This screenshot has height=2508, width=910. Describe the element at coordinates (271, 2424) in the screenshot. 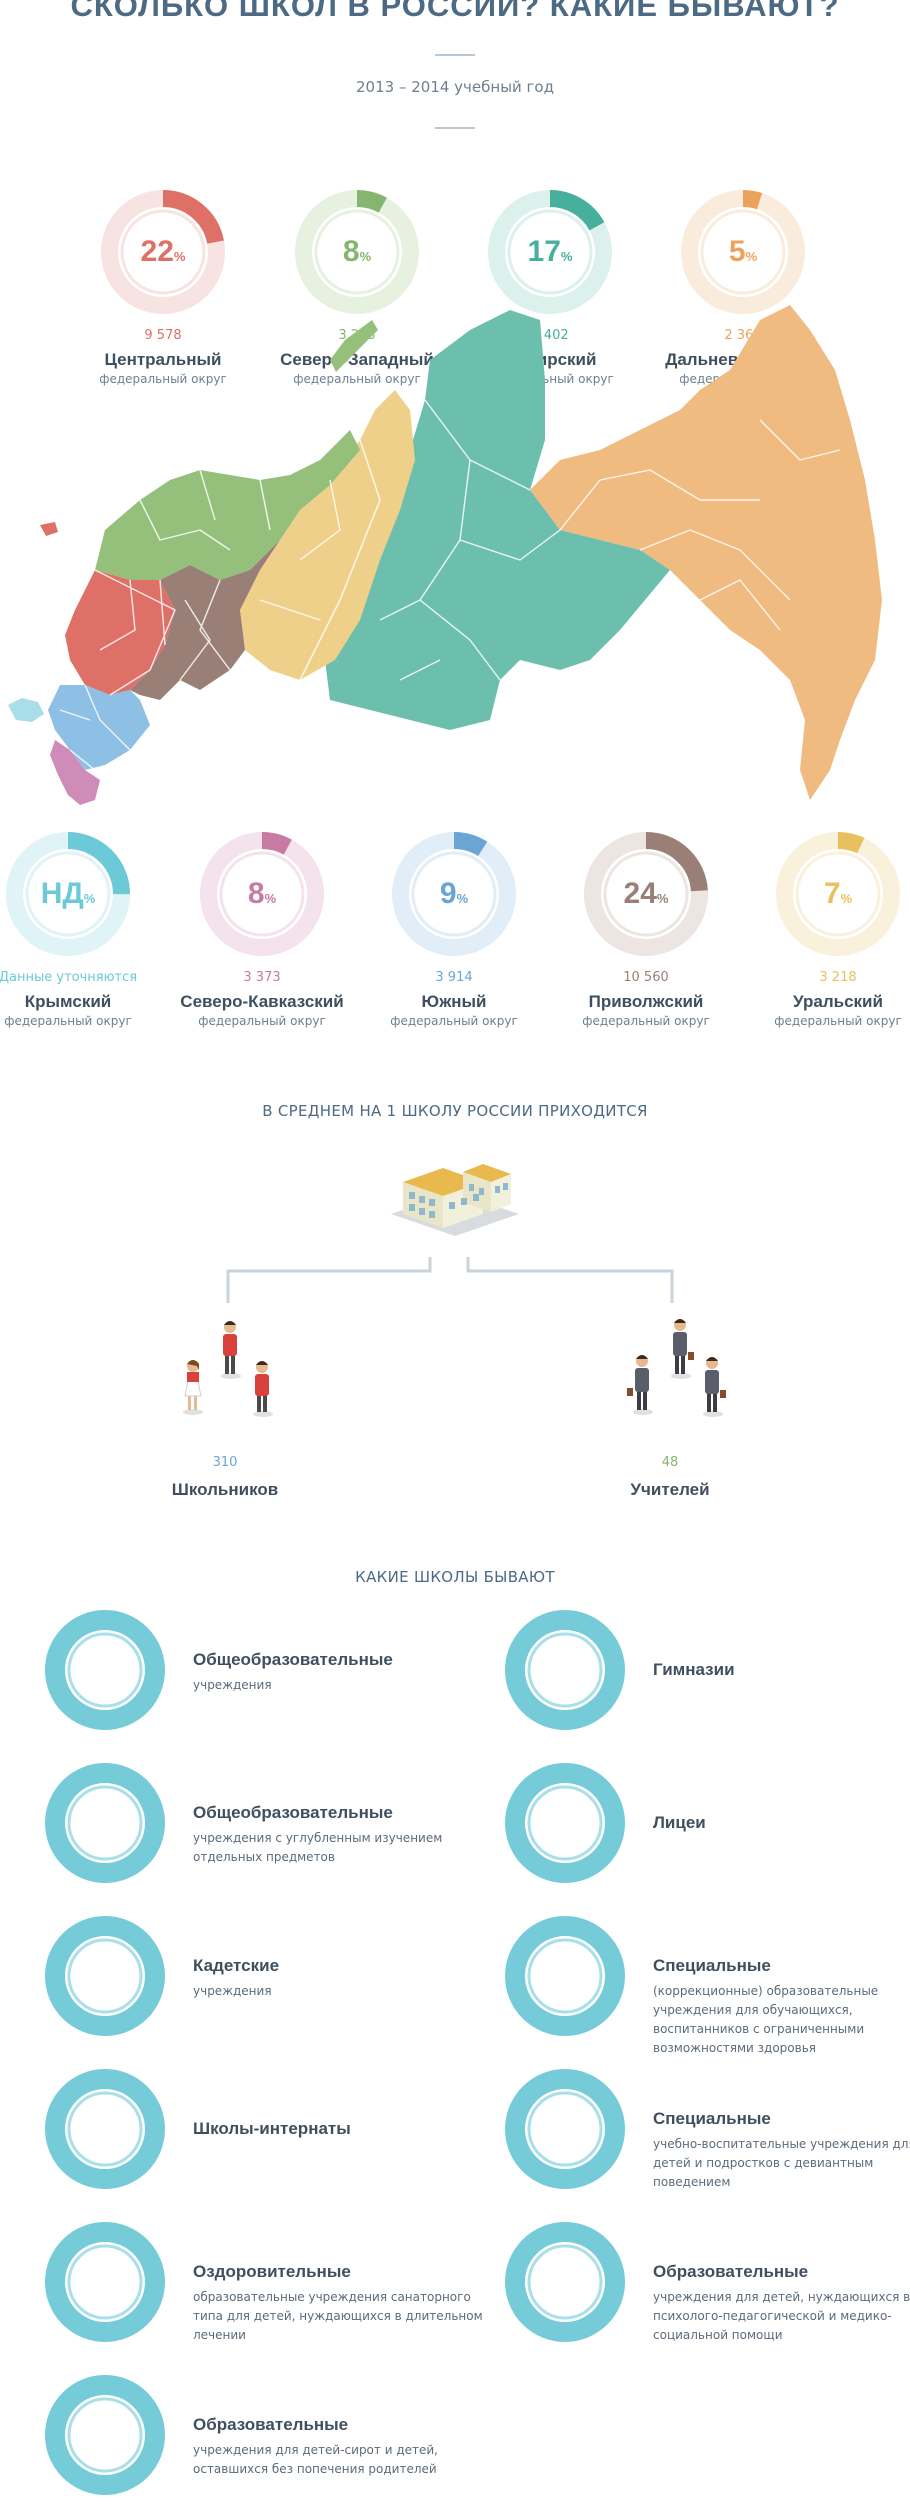

I see `school-type-title: Образовательные` at that location.